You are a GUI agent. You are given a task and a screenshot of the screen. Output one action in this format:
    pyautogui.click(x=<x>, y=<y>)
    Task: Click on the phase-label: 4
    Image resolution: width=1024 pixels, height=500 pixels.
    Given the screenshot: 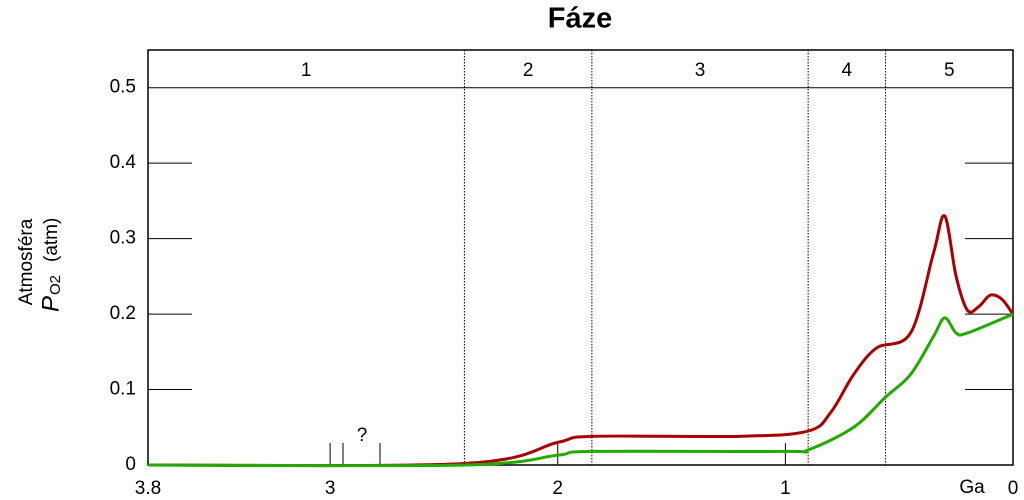 What is the action you would take?
    pyautogui.click(x=847, y=70)
    